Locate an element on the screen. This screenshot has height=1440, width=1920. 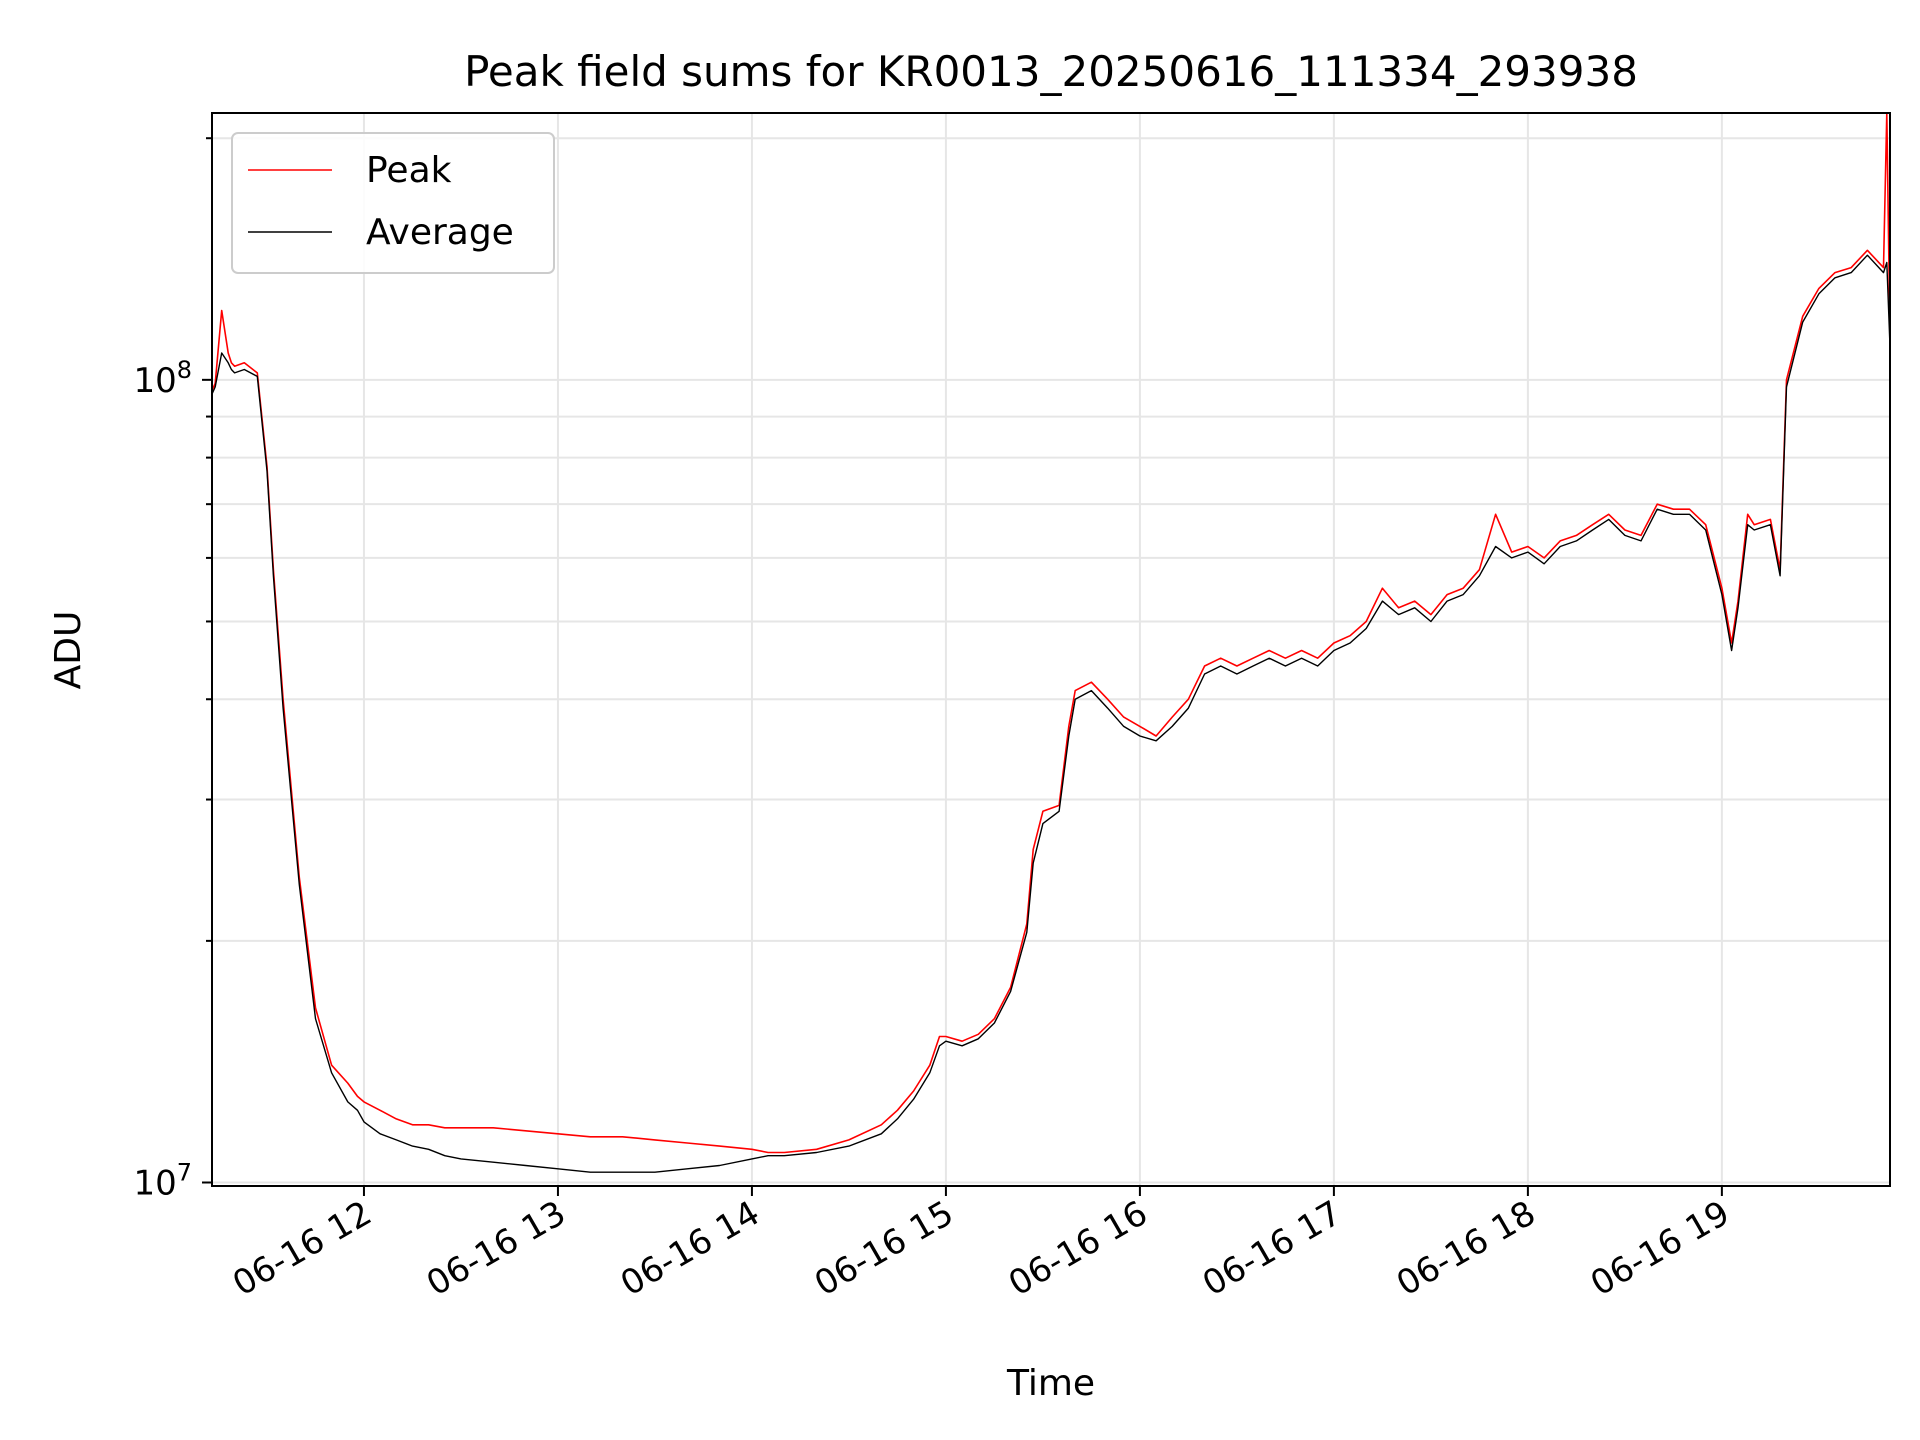
legend-label-peak: Peak is located at coordinates (409, 170).